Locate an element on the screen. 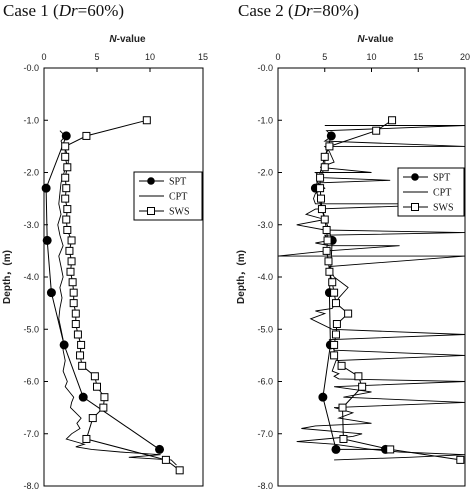 This screenshot has width=474, height=490. case2-x-axis-label: N-value is located at coordinates (375, 39).